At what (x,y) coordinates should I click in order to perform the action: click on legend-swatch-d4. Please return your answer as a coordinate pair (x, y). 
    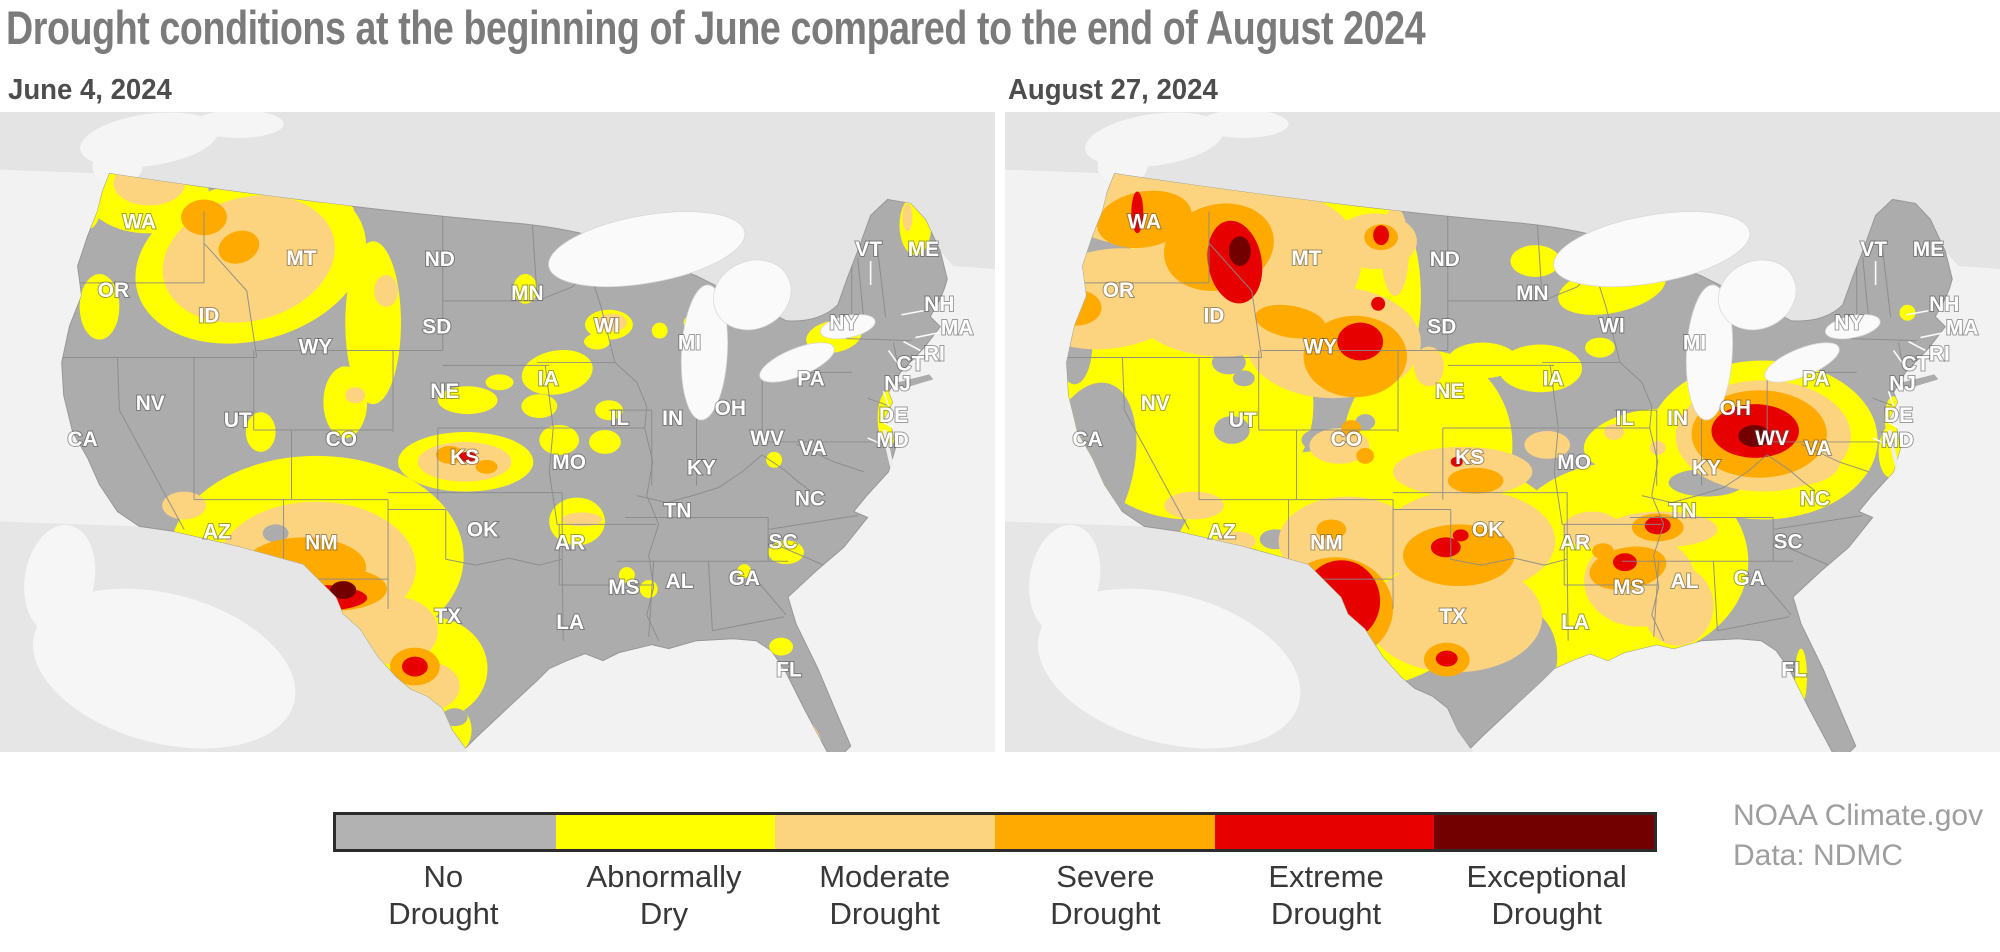
    Looking at the image, I should click on (1544, 832).